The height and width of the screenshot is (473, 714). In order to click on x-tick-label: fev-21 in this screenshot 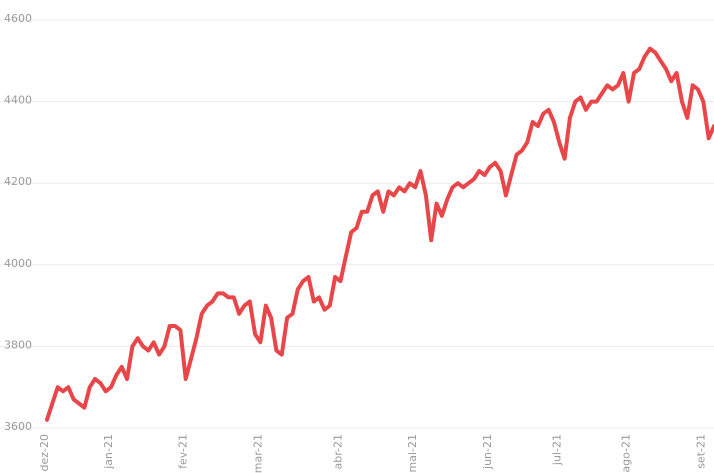, I will do `click(183, 451)`.